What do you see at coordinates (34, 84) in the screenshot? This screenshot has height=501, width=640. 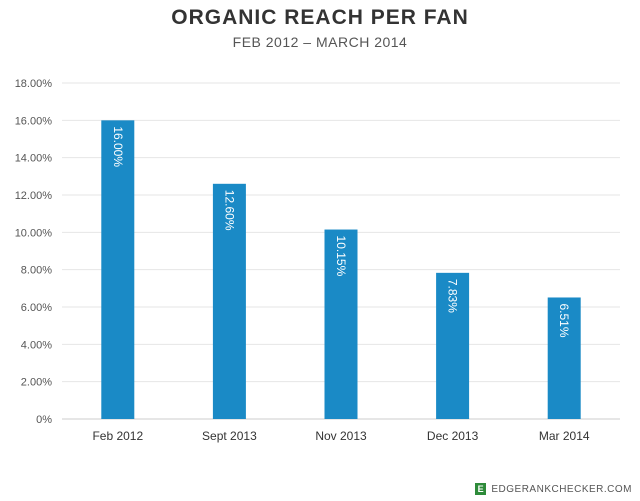 I see `y-tick-label: 18.00%` at bounding box center [34, 84].